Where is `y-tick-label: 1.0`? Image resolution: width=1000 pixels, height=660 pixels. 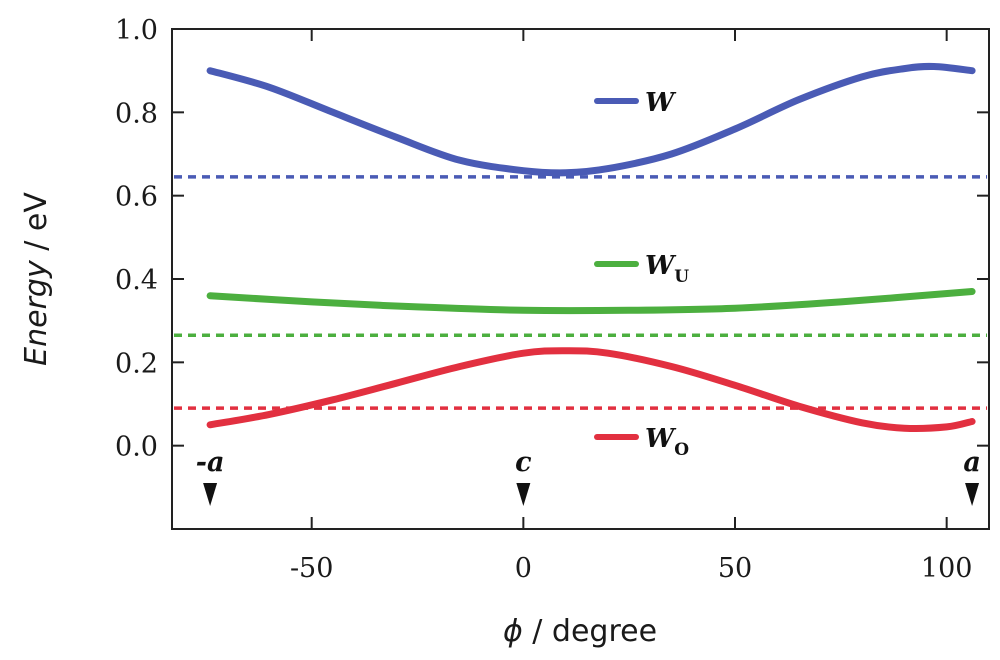 y-tick-label: 1.0 is located at coordinates (136, 30).